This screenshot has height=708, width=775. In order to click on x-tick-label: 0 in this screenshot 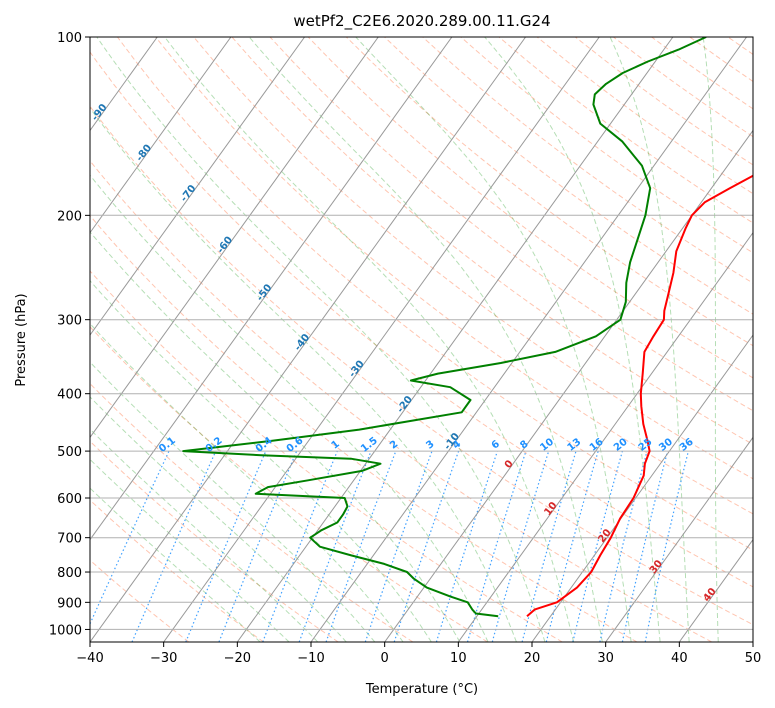, I will do `click(385, 658)`.